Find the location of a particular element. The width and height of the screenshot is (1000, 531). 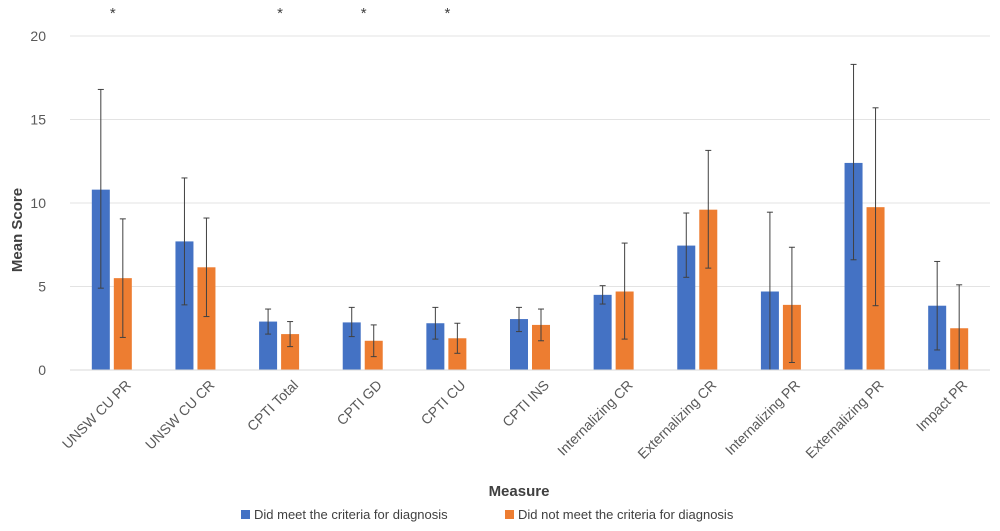

x-category-label: CPTI Total is located at coordinates (272, 405).